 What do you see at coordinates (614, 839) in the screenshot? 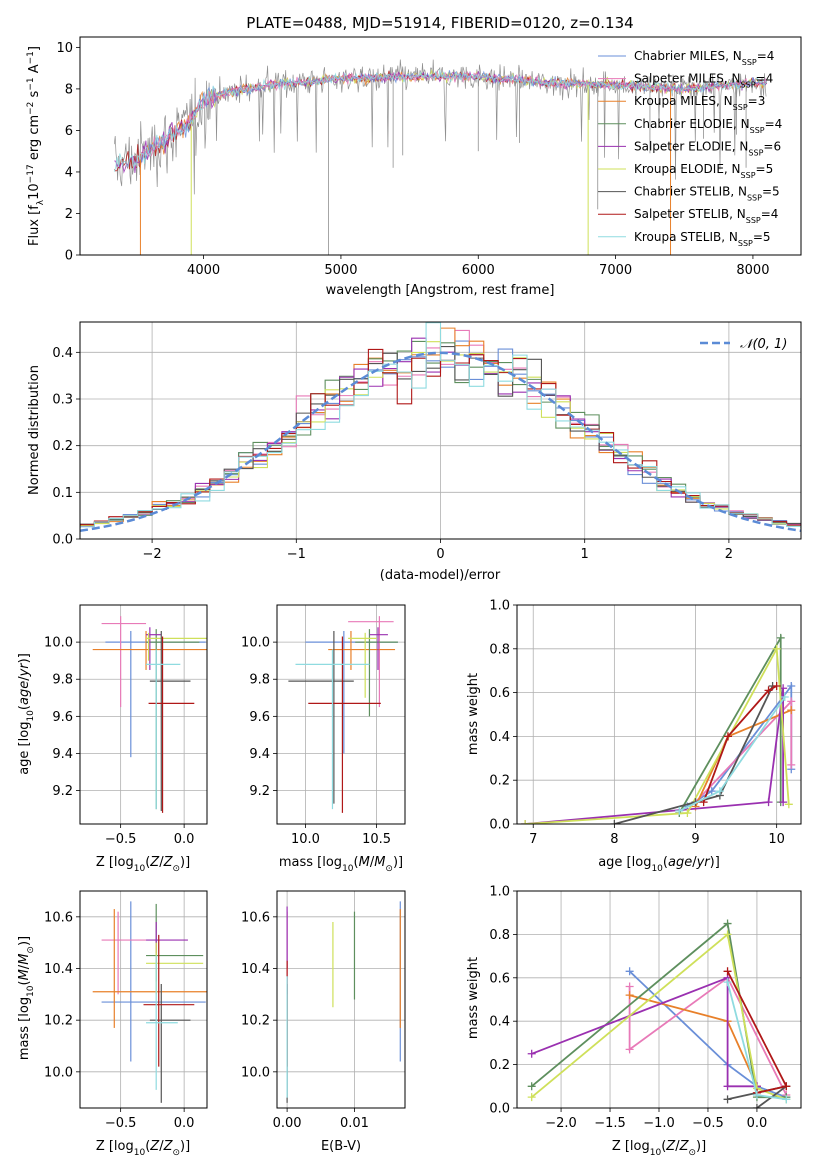
I see `x-tick-label: 8` at bounding box center [614, 839].